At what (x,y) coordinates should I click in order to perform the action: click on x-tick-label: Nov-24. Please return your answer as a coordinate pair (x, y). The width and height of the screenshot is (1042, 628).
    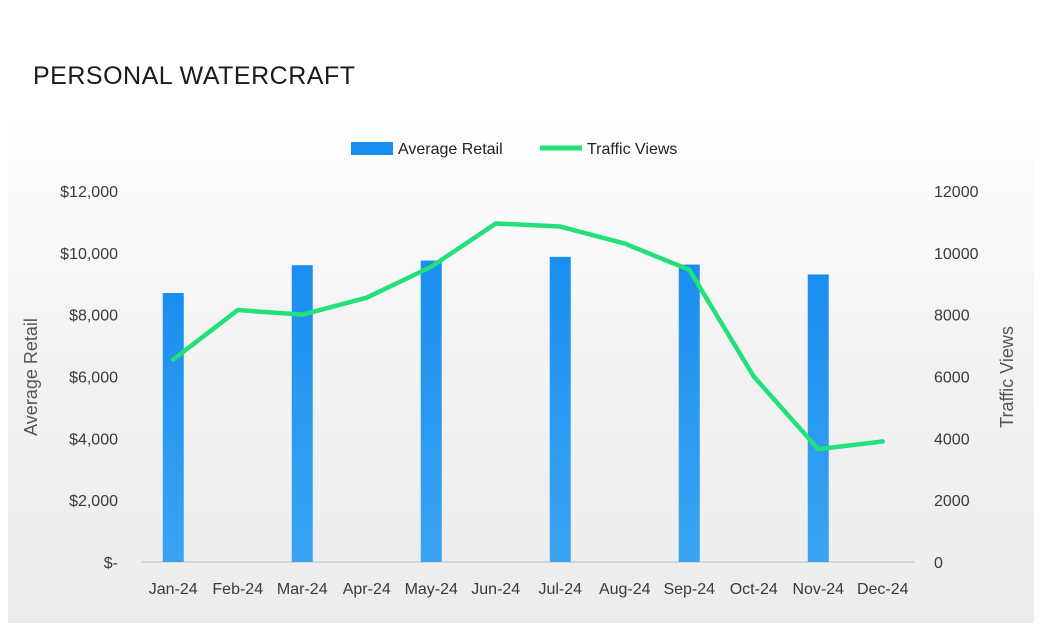
    Looking at the image, I should click on (818, 589).